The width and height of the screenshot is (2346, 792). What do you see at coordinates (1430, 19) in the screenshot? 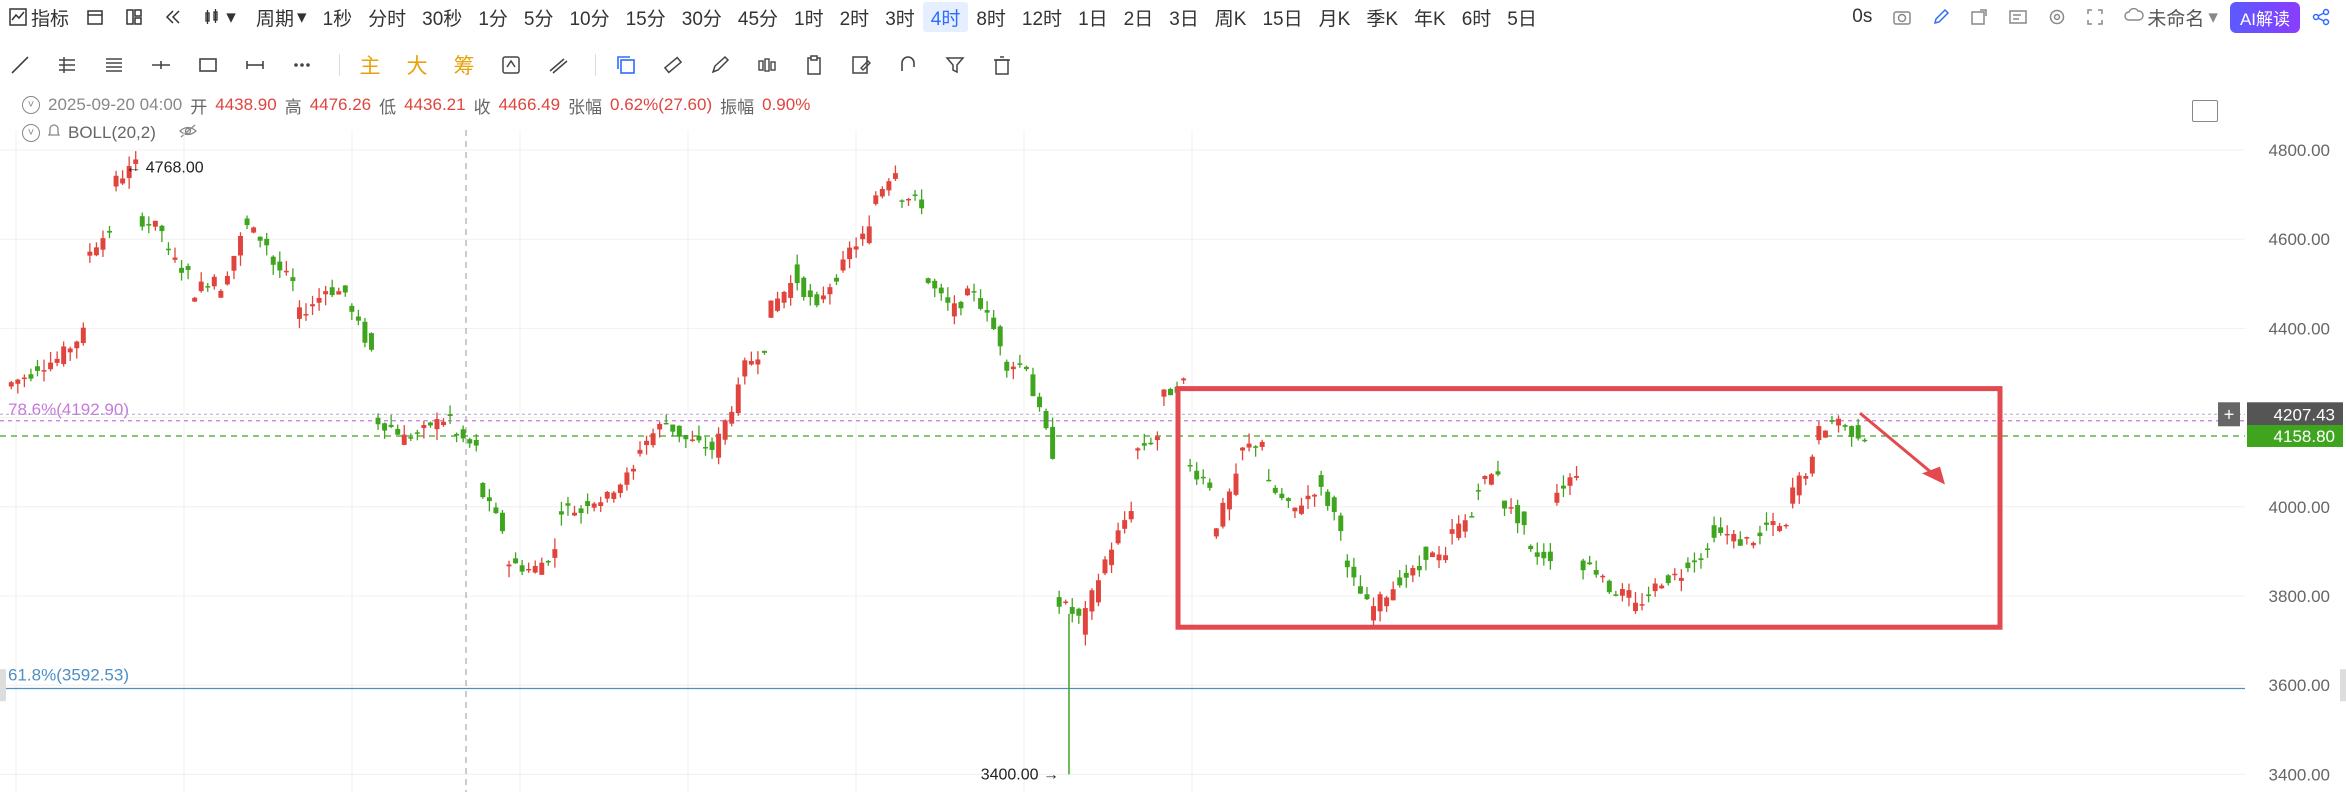
I see `interval-22: 年K` at bounding box center [1430, 19].